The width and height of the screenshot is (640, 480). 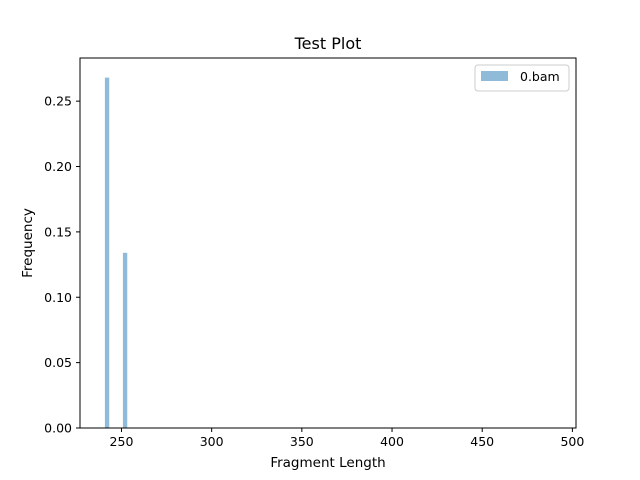 What do you see at coordinates (327, 463) in the screenshot?
I see `x-axis-label: Fragment Length` at bounding box center [327, 463].